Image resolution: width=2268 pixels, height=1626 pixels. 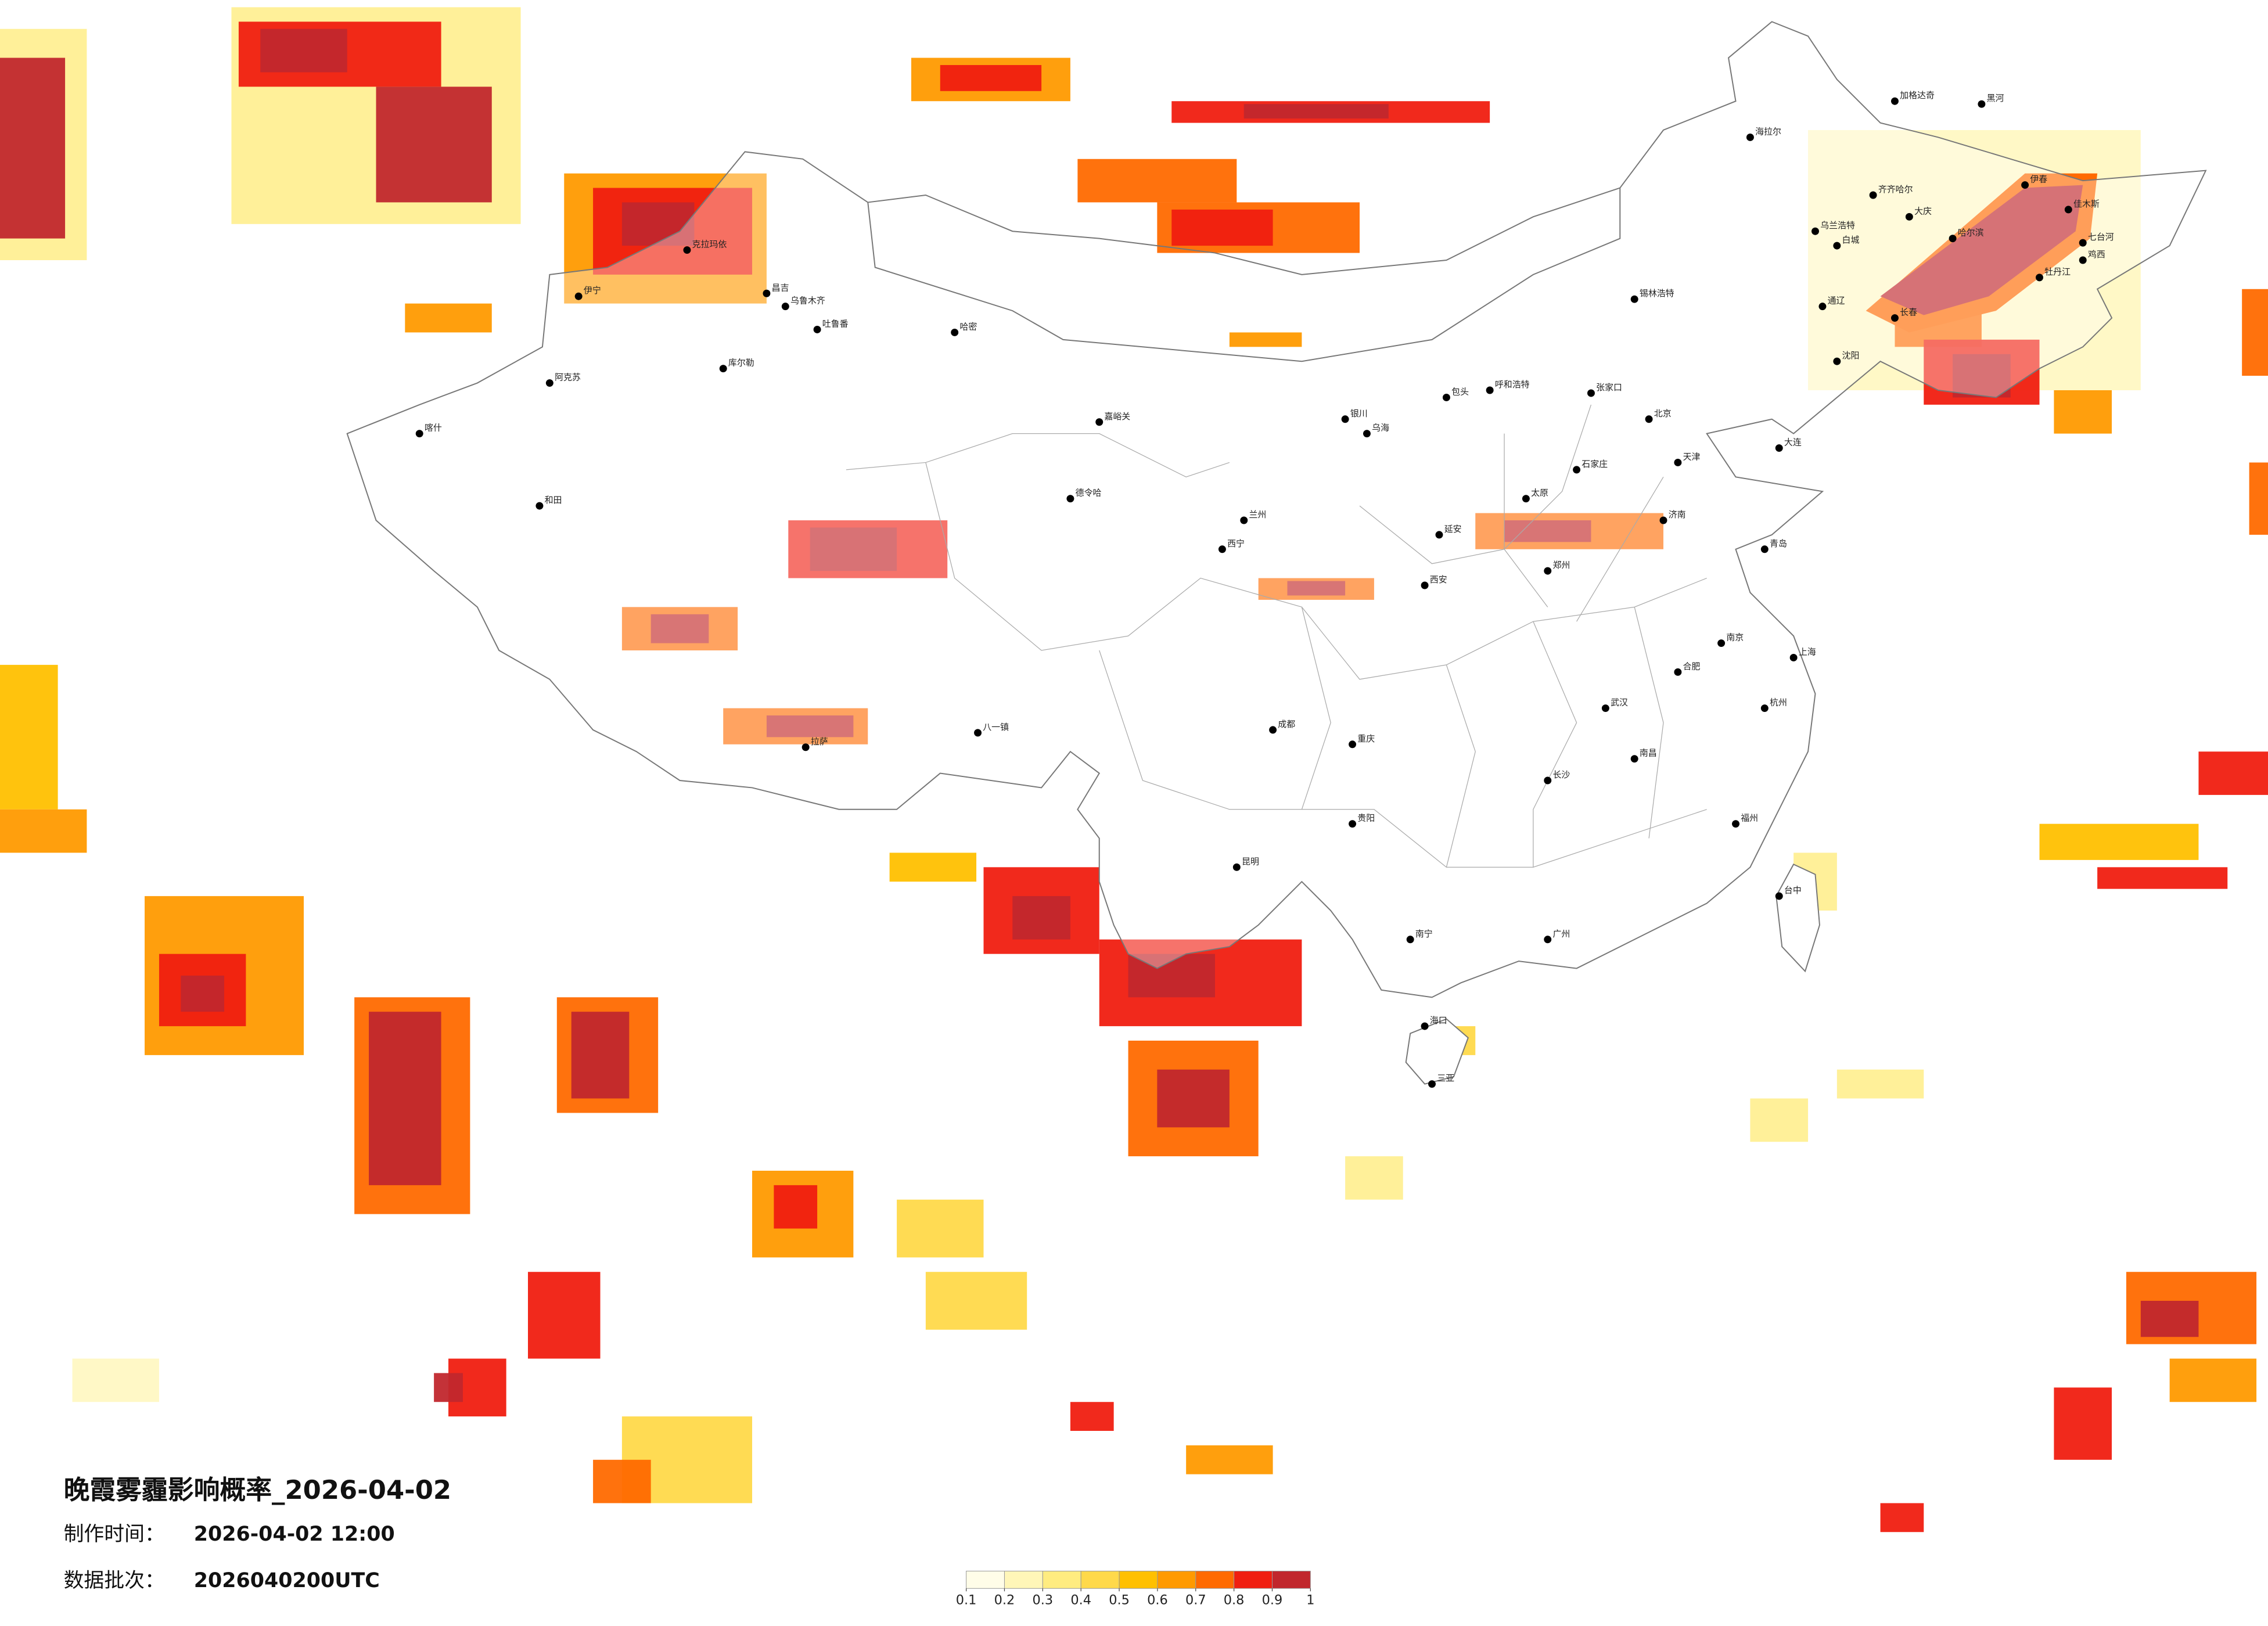 What do you see at coordinates (2038, 180) in the screenshot?
I see `city-label: 伊春` at bounding box center [2038, 180].